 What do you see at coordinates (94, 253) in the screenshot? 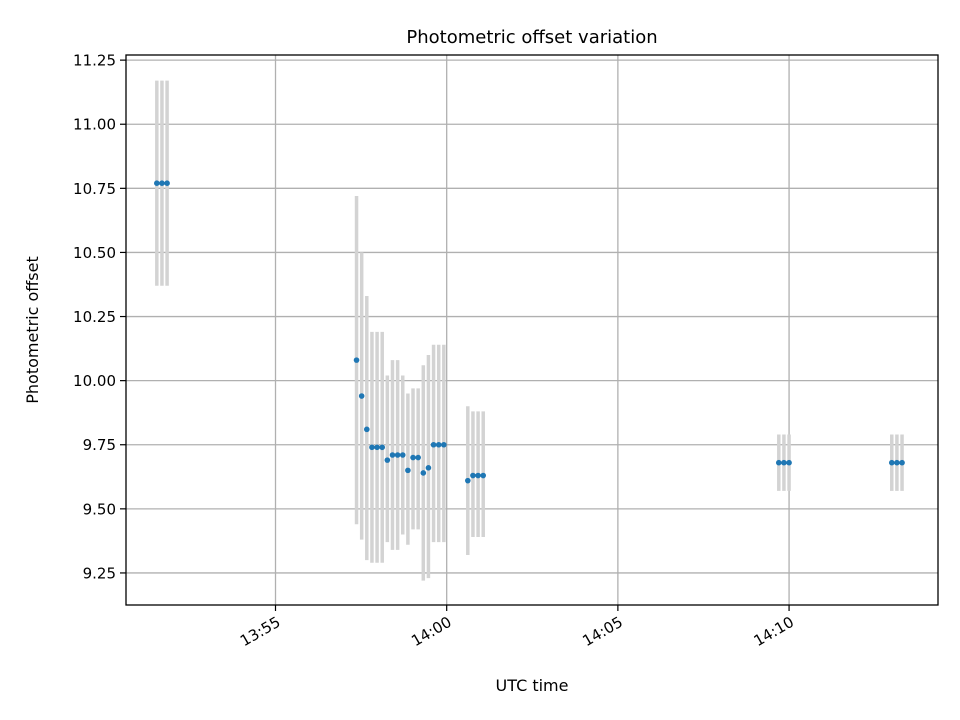
I see `y-tick-label: 10.50` at bounding box center [94, 253].